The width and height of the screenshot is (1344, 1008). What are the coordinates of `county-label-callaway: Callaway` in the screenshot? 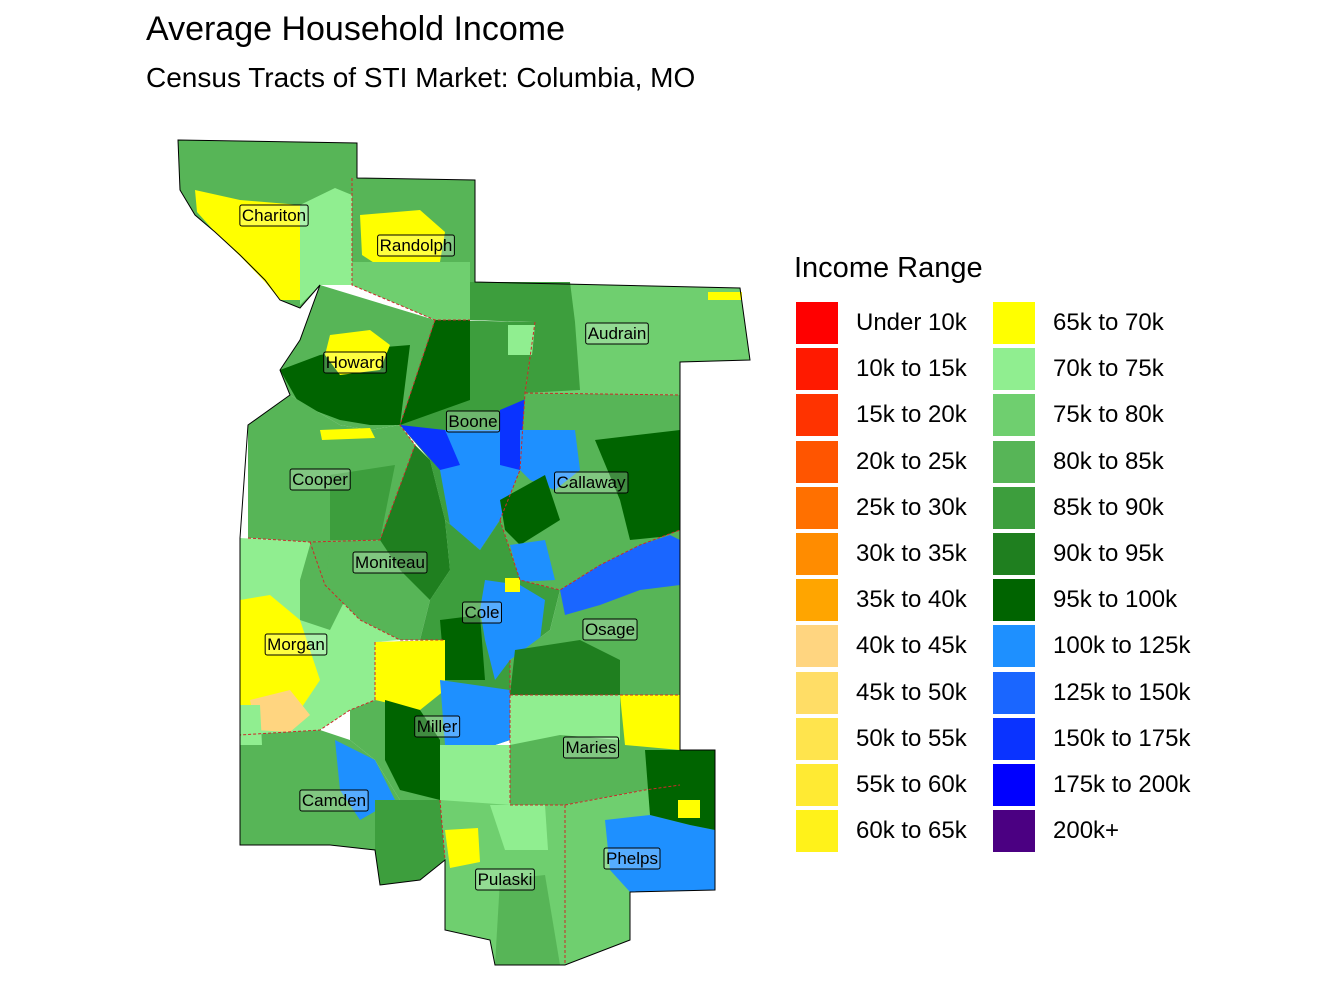 It's located at (591, 482).